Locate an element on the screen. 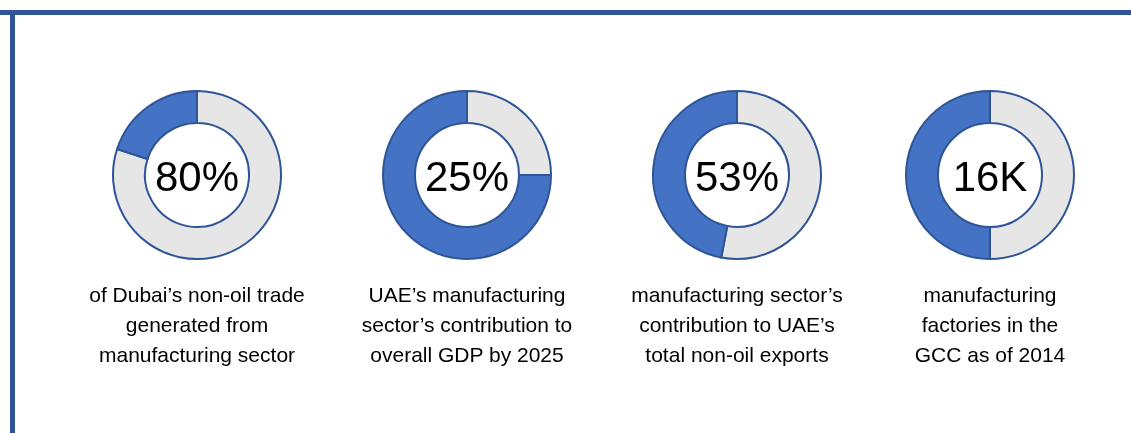 This screenshot has width=1131, height=433. text: 80% is located at coordinates (197, 176).